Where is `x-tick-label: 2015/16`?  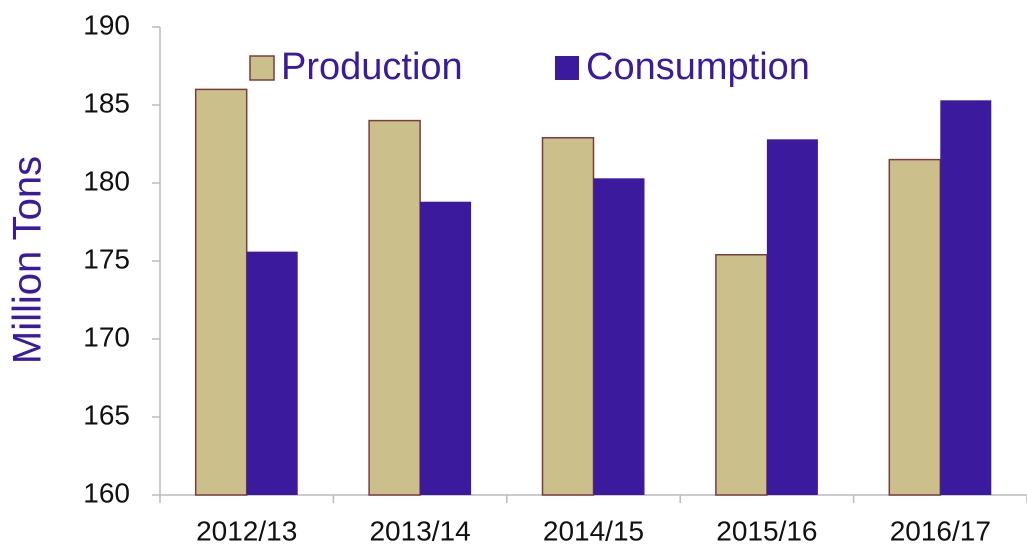 x-tick-label: 2015/16 is located at coordinates (766, 530).